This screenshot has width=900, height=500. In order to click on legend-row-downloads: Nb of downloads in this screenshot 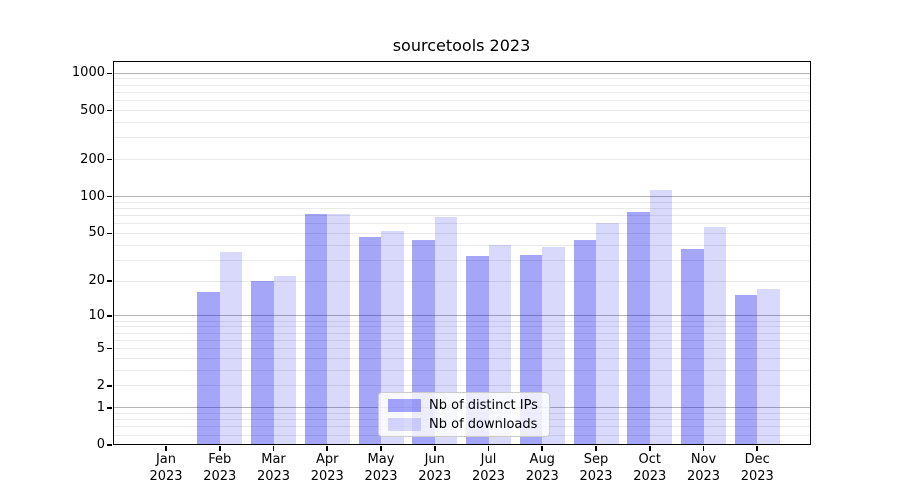, I will do `click(464, 424)`.